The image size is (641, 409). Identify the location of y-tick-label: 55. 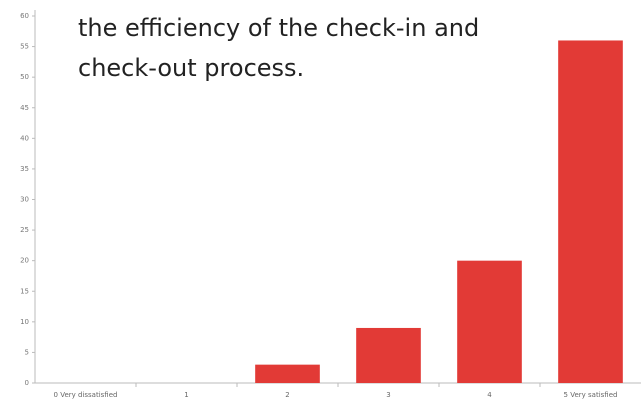
(24, 47).